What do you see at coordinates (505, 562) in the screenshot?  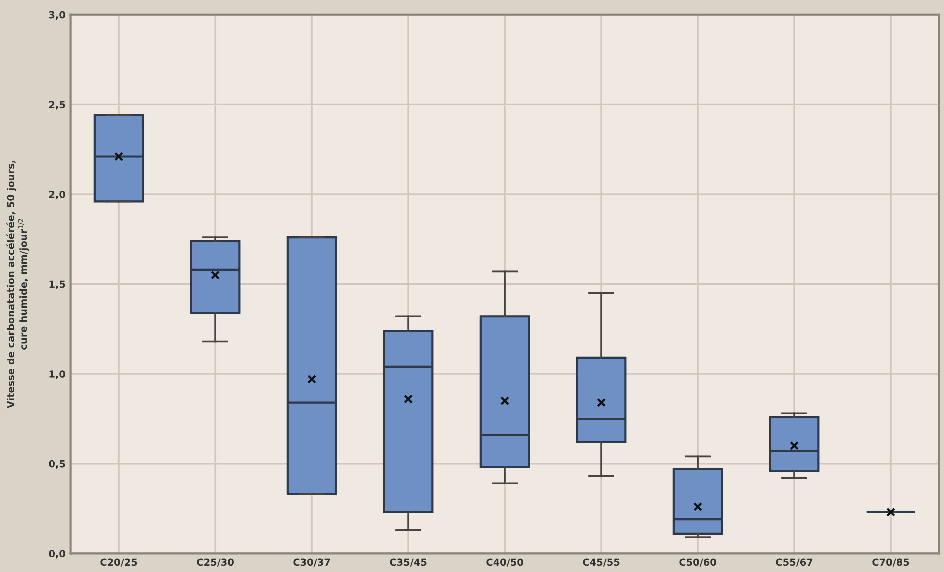 I see `x-tick-label: C40/50` at bounding box center [505, 562].